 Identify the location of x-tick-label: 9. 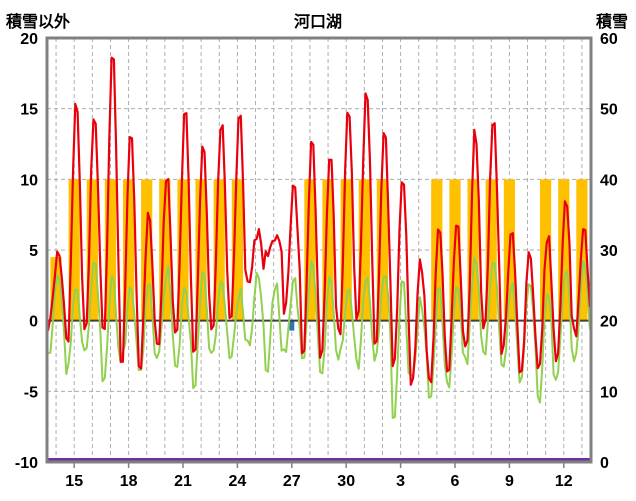
(509, 481).